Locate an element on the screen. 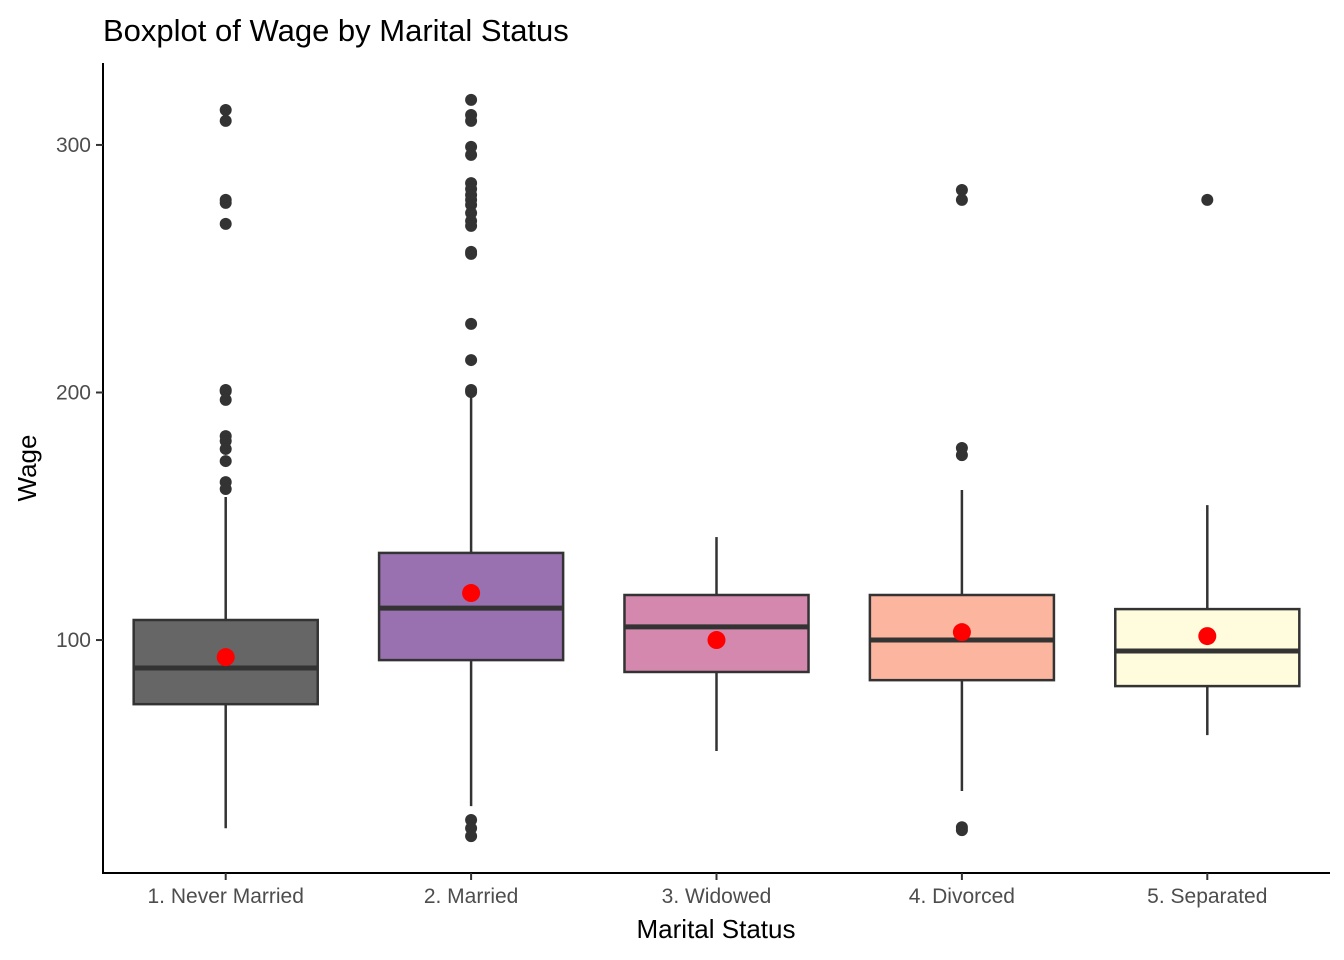 This screenshot has width=1344, height=960. box is located at coordinates (1207, 647).